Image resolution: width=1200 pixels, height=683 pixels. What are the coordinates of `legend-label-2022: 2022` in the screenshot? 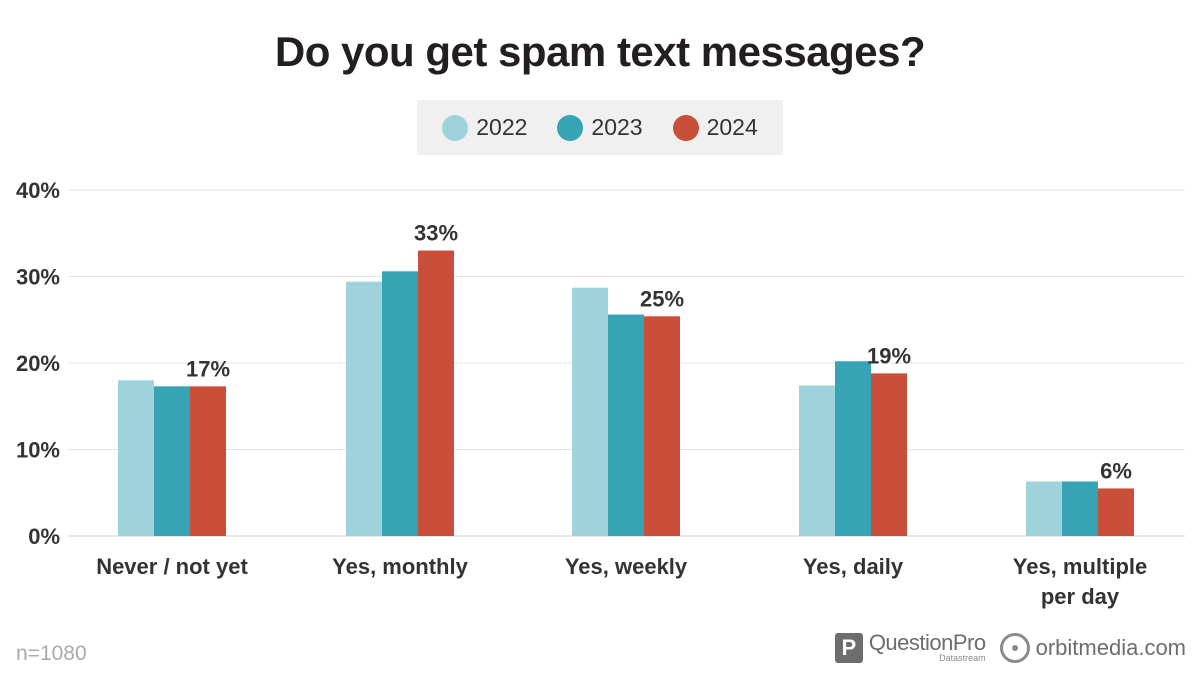 It's located at (502, 127).